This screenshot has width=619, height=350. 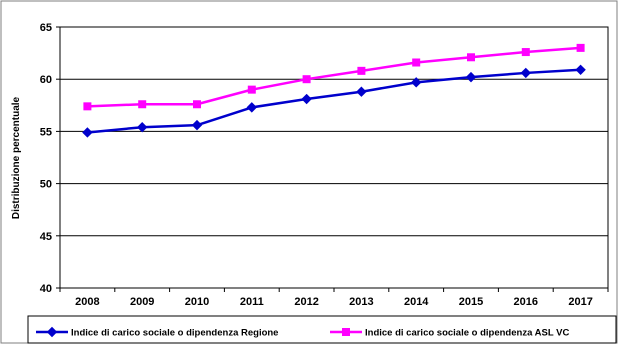 What do you see at coordinates (416, 302) in the screenshot?
I see `x-tick-label: 2014` at bounding box center [416, 302].